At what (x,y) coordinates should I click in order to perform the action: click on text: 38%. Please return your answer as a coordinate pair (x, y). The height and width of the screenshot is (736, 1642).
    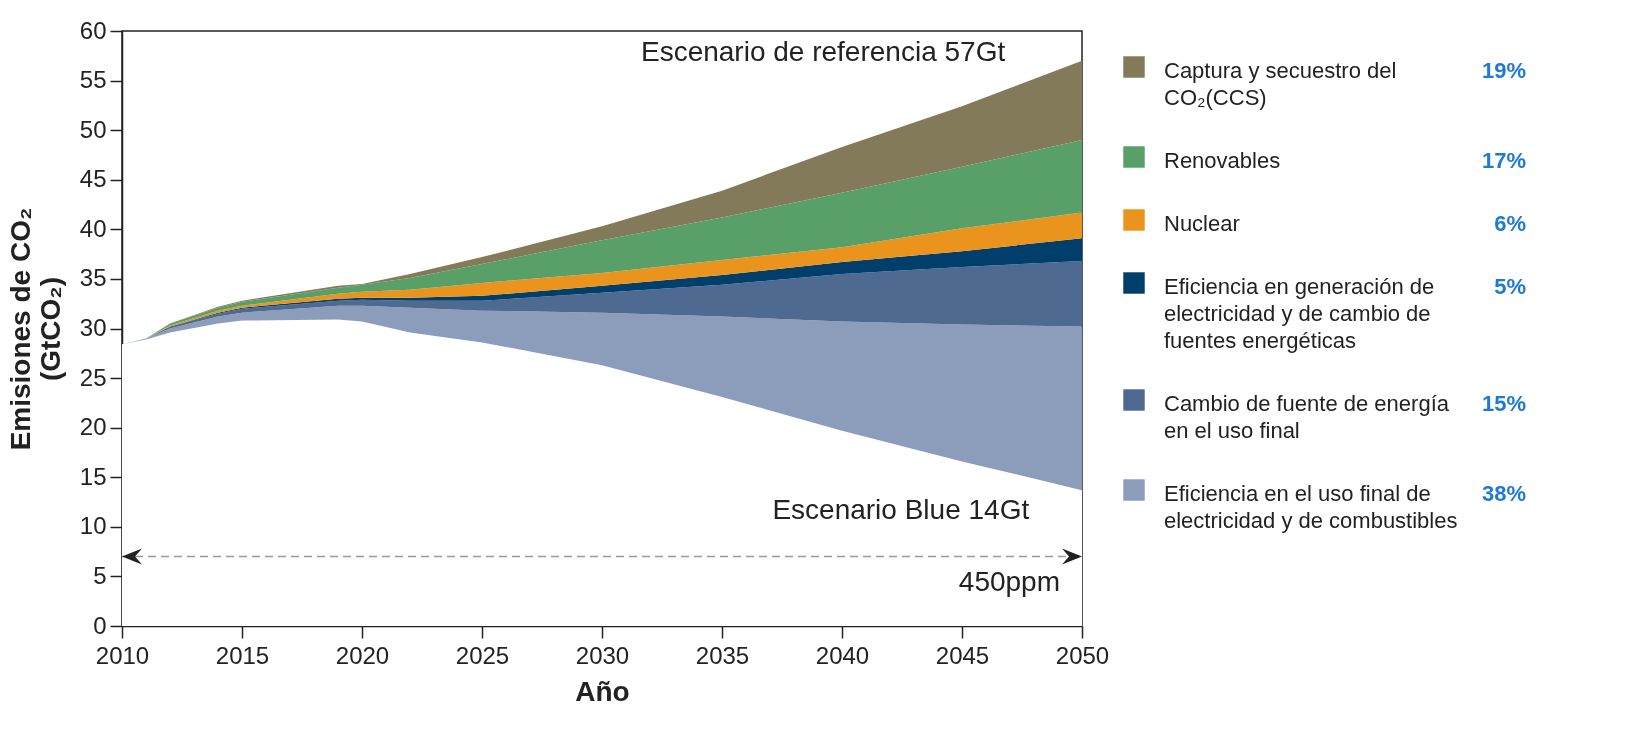
    Looking at the image, I should click on (1503, 493).